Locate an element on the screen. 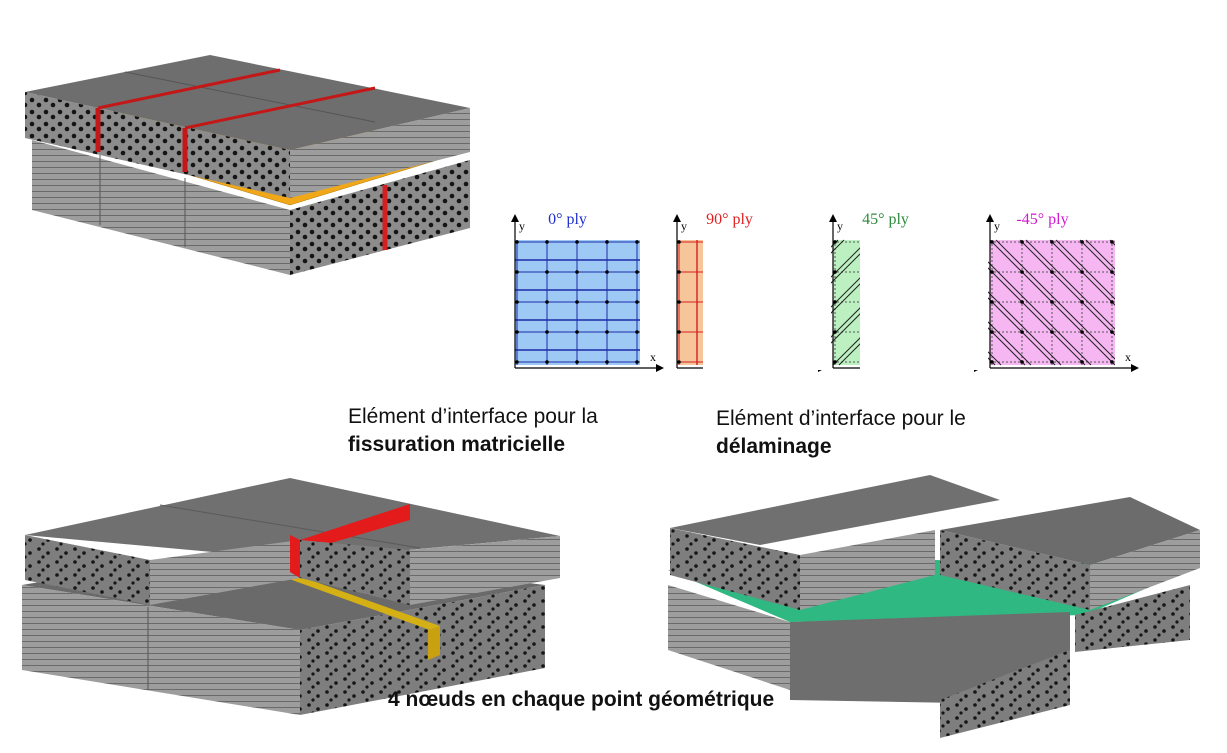 Image resolution: width=1227 pixels, height=753 pixels. upper-block-right-side is located at coordinates (485, 570).